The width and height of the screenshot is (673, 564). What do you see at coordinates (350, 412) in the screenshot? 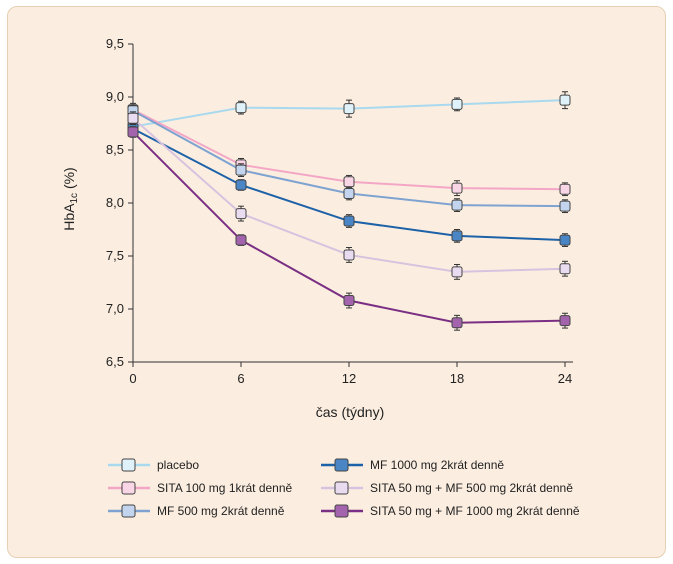
I see `x-axis-title: čas (týdny)` at bounding box center [350, 412].